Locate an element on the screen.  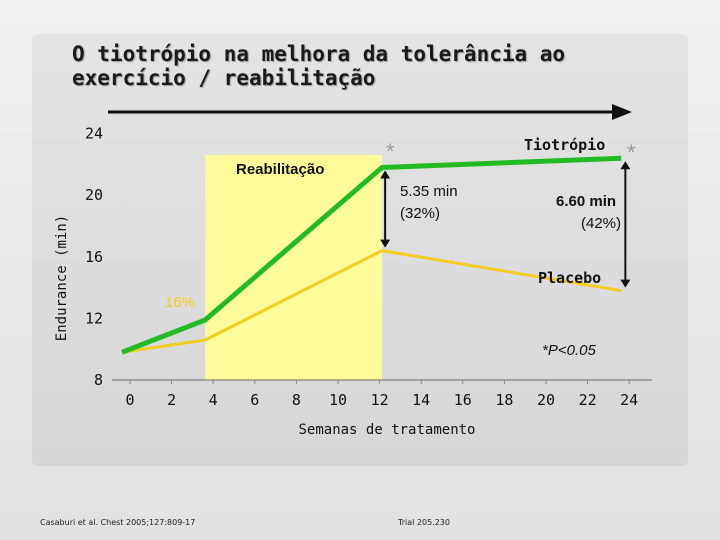
p-value-note: *P<0.05 is located at coordinates (569, 350).